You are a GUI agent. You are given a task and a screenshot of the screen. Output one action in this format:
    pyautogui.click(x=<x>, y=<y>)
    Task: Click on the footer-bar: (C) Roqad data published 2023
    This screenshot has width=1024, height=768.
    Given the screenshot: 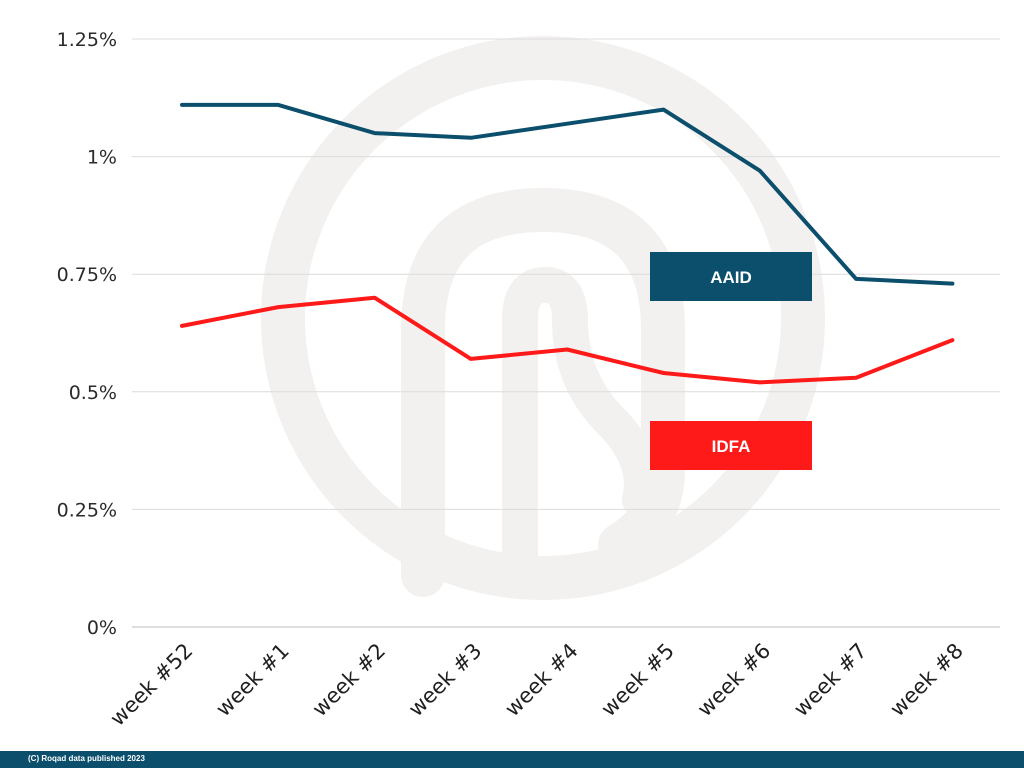 What is the action you would take?
    pyautogui.click(x=512, y=759)
    